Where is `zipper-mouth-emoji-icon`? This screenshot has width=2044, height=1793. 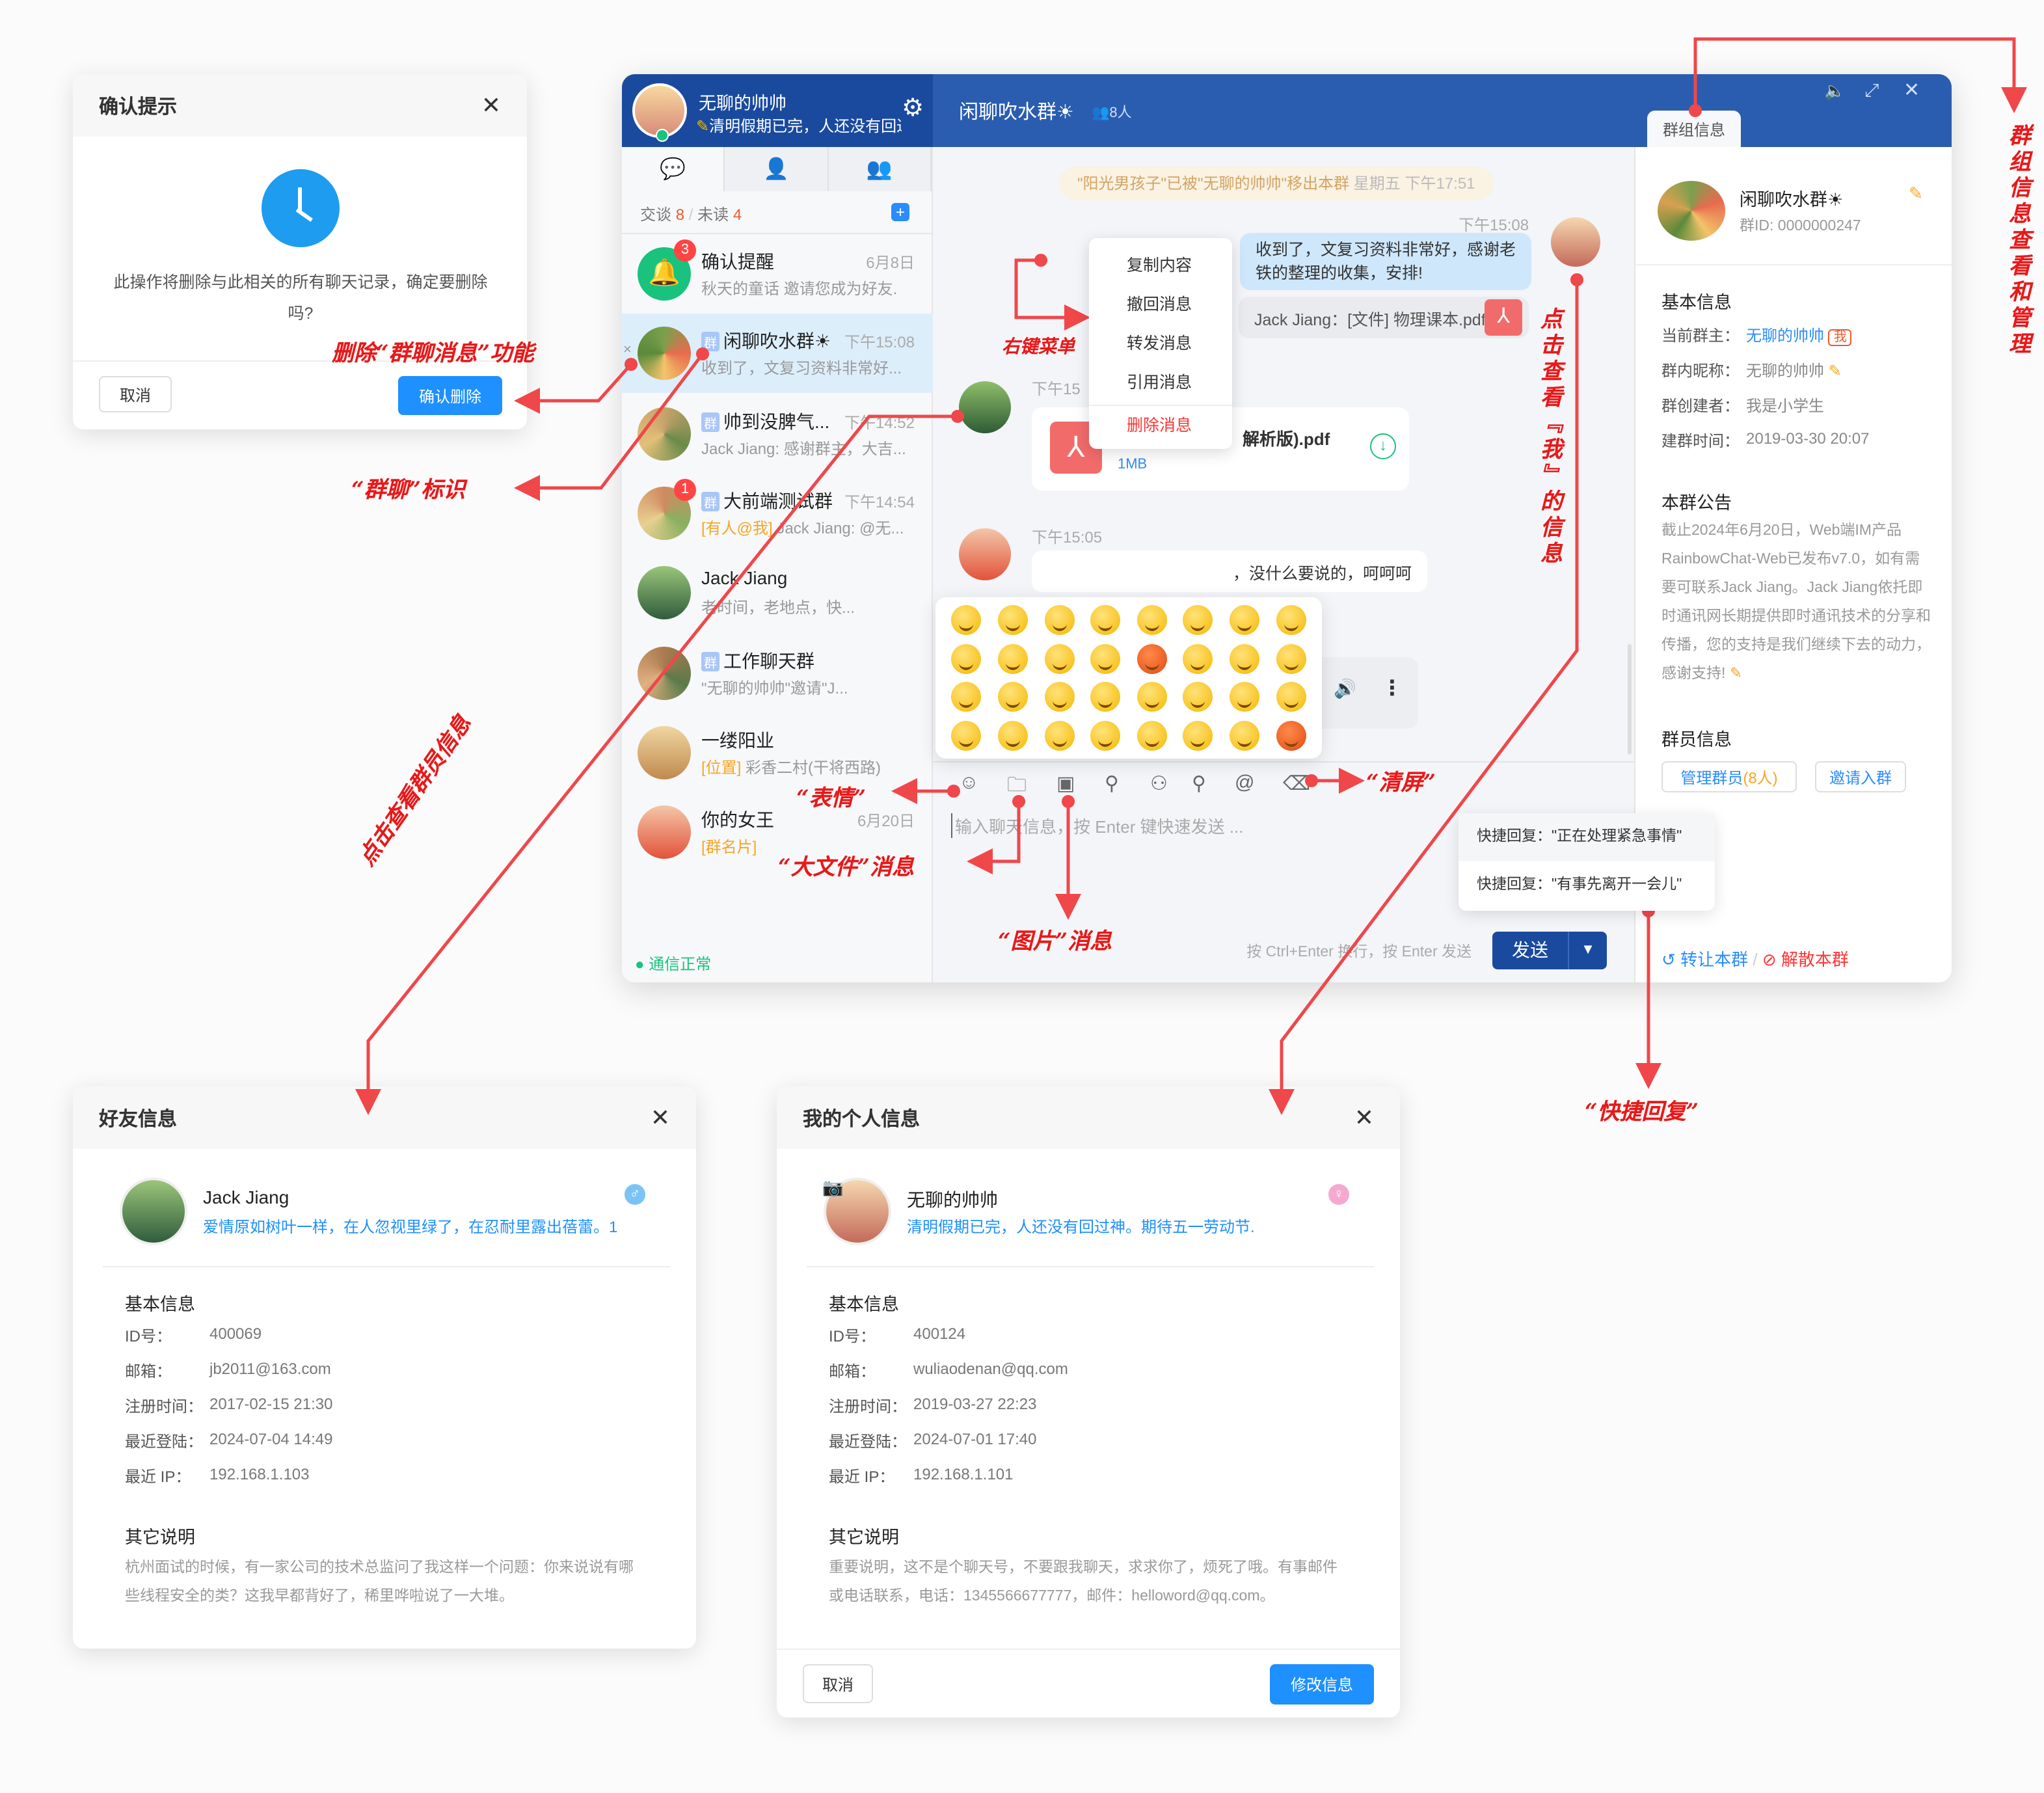
zipper-mouth-emoji-icon is located at coordinates (967, 658).